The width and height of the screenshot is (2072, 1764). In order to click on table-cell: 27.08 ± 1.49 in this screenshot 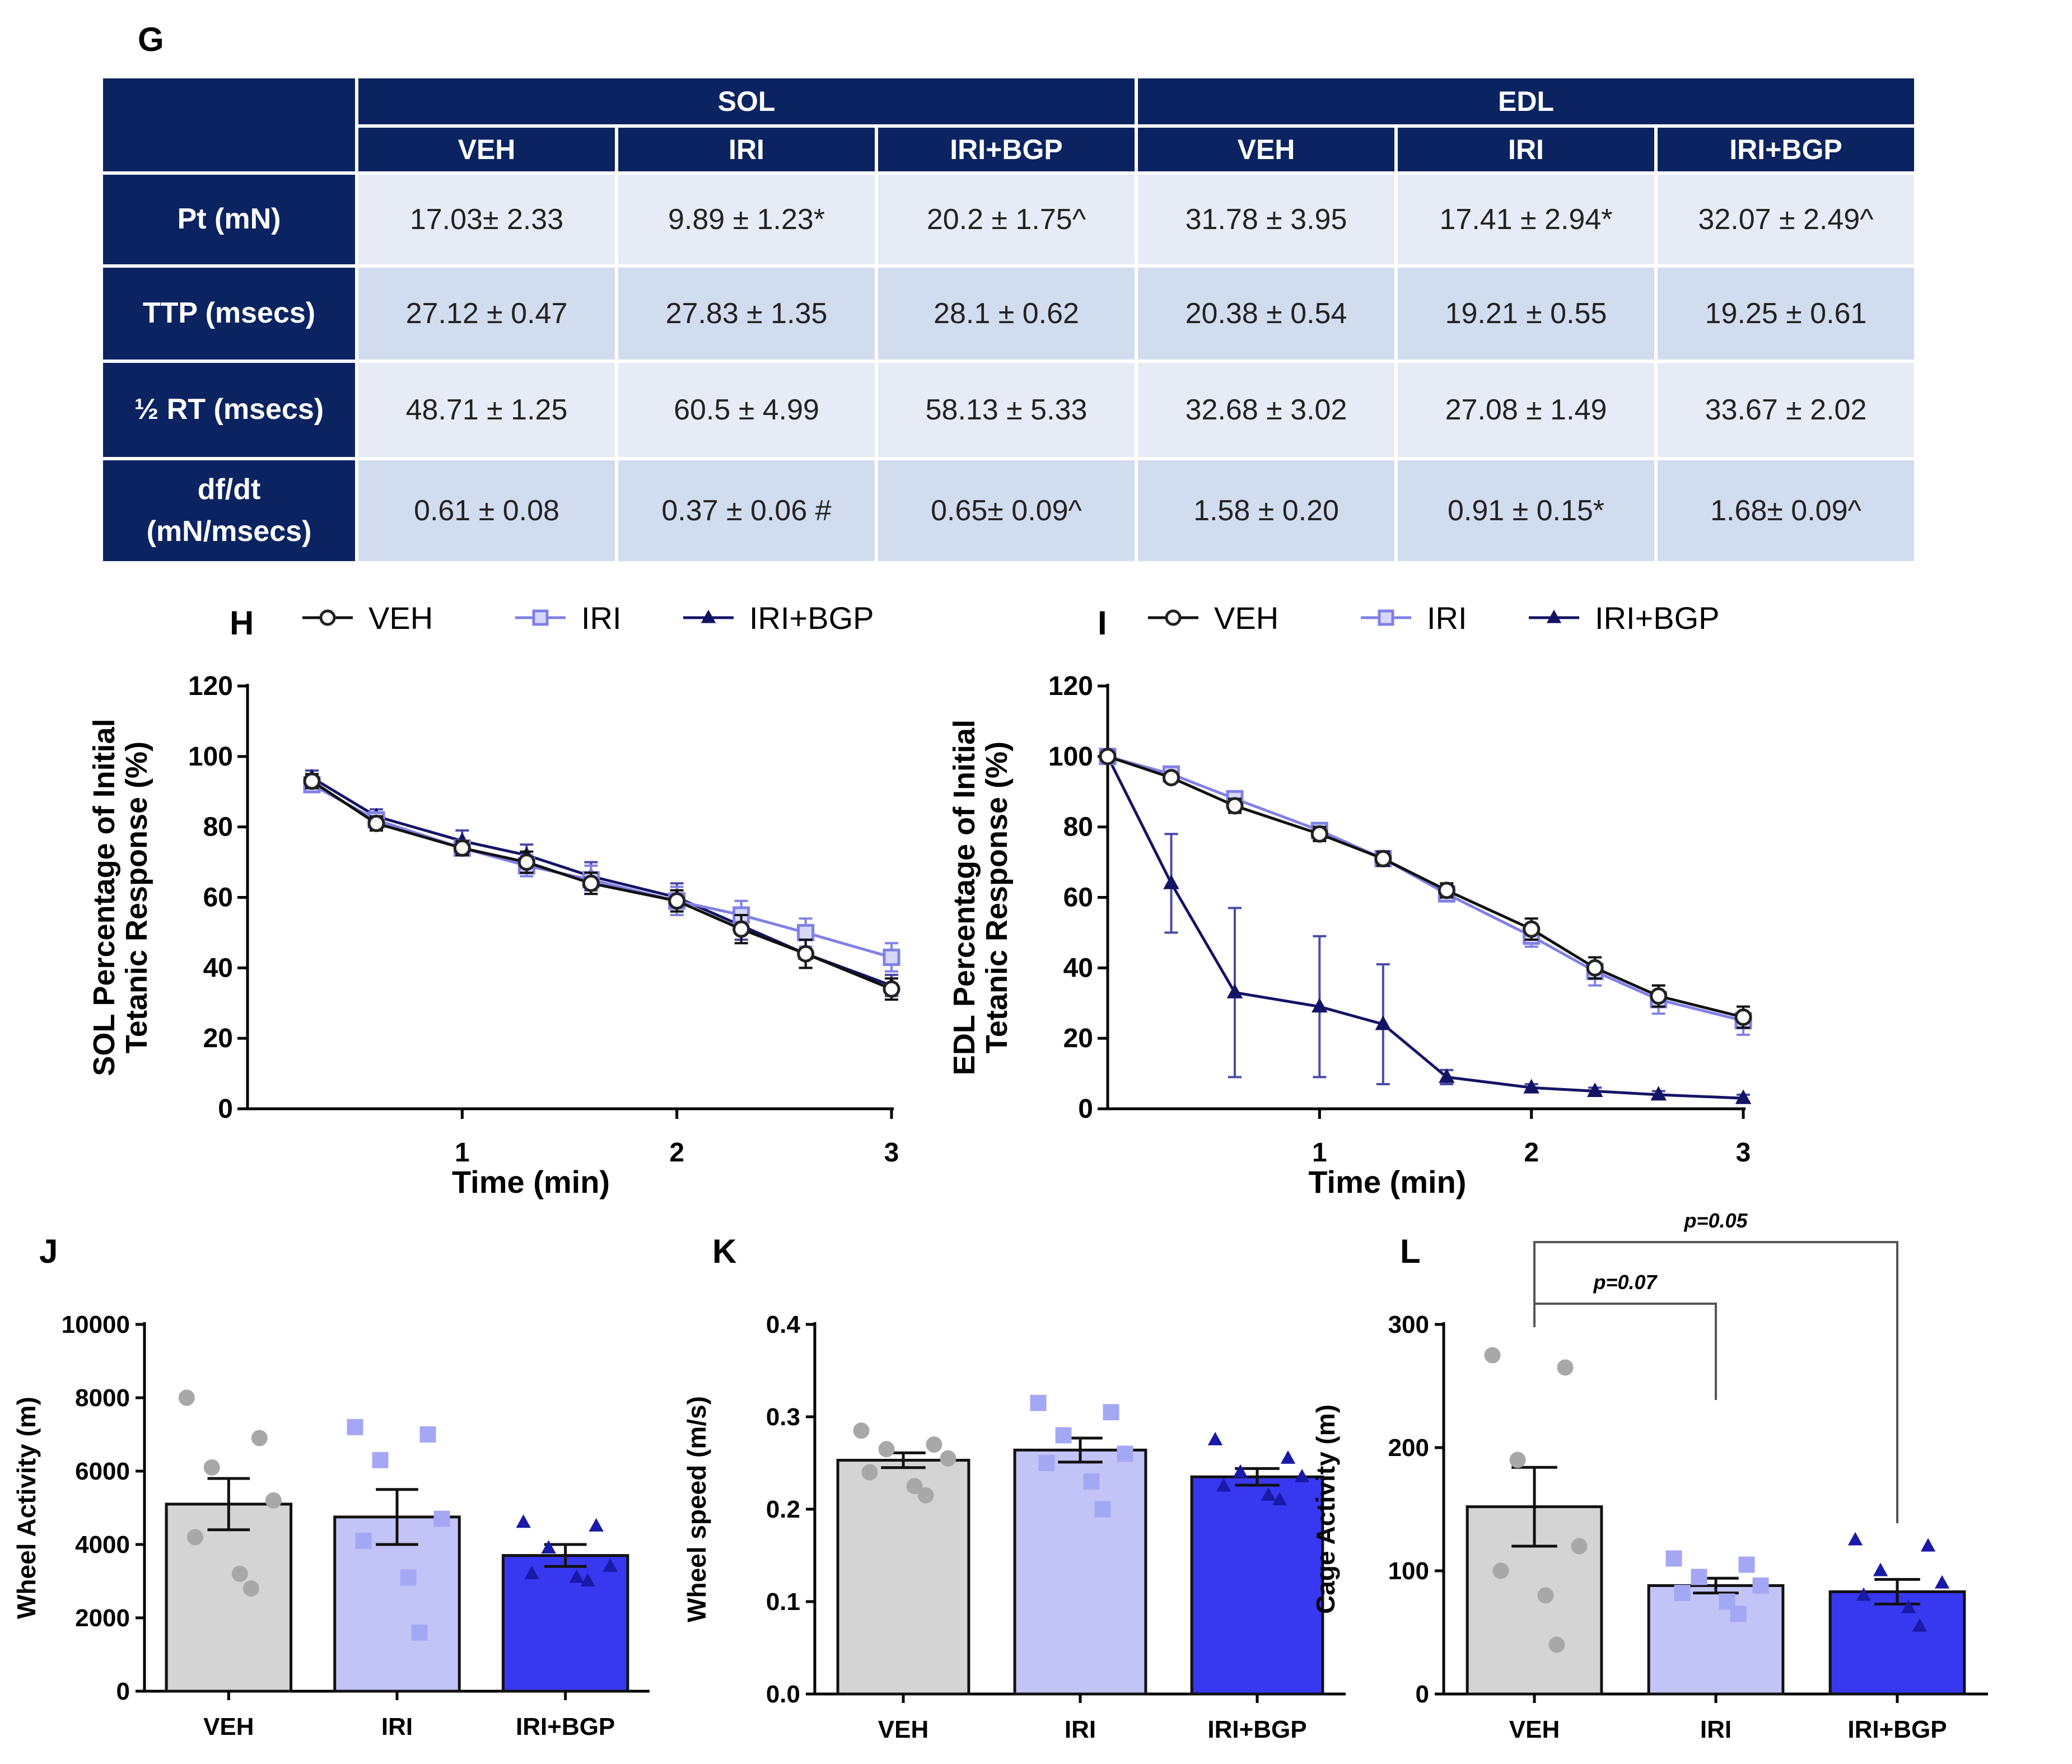, I will do `click(1526, 410)`.